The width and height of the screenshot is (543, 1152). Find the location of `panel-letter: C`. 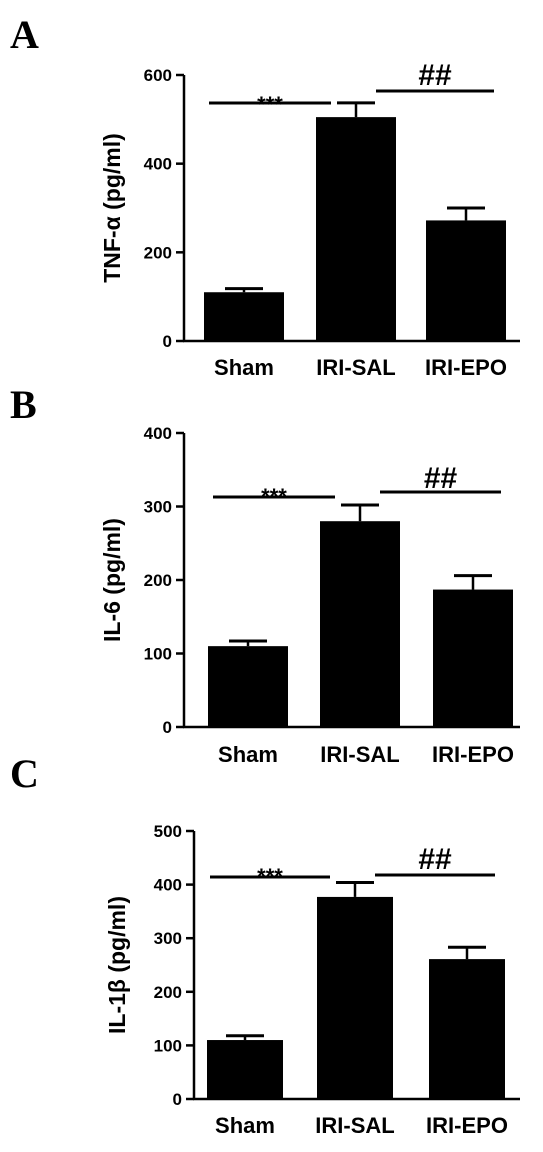

panel-letter: C is located at coordinates (24, 773).